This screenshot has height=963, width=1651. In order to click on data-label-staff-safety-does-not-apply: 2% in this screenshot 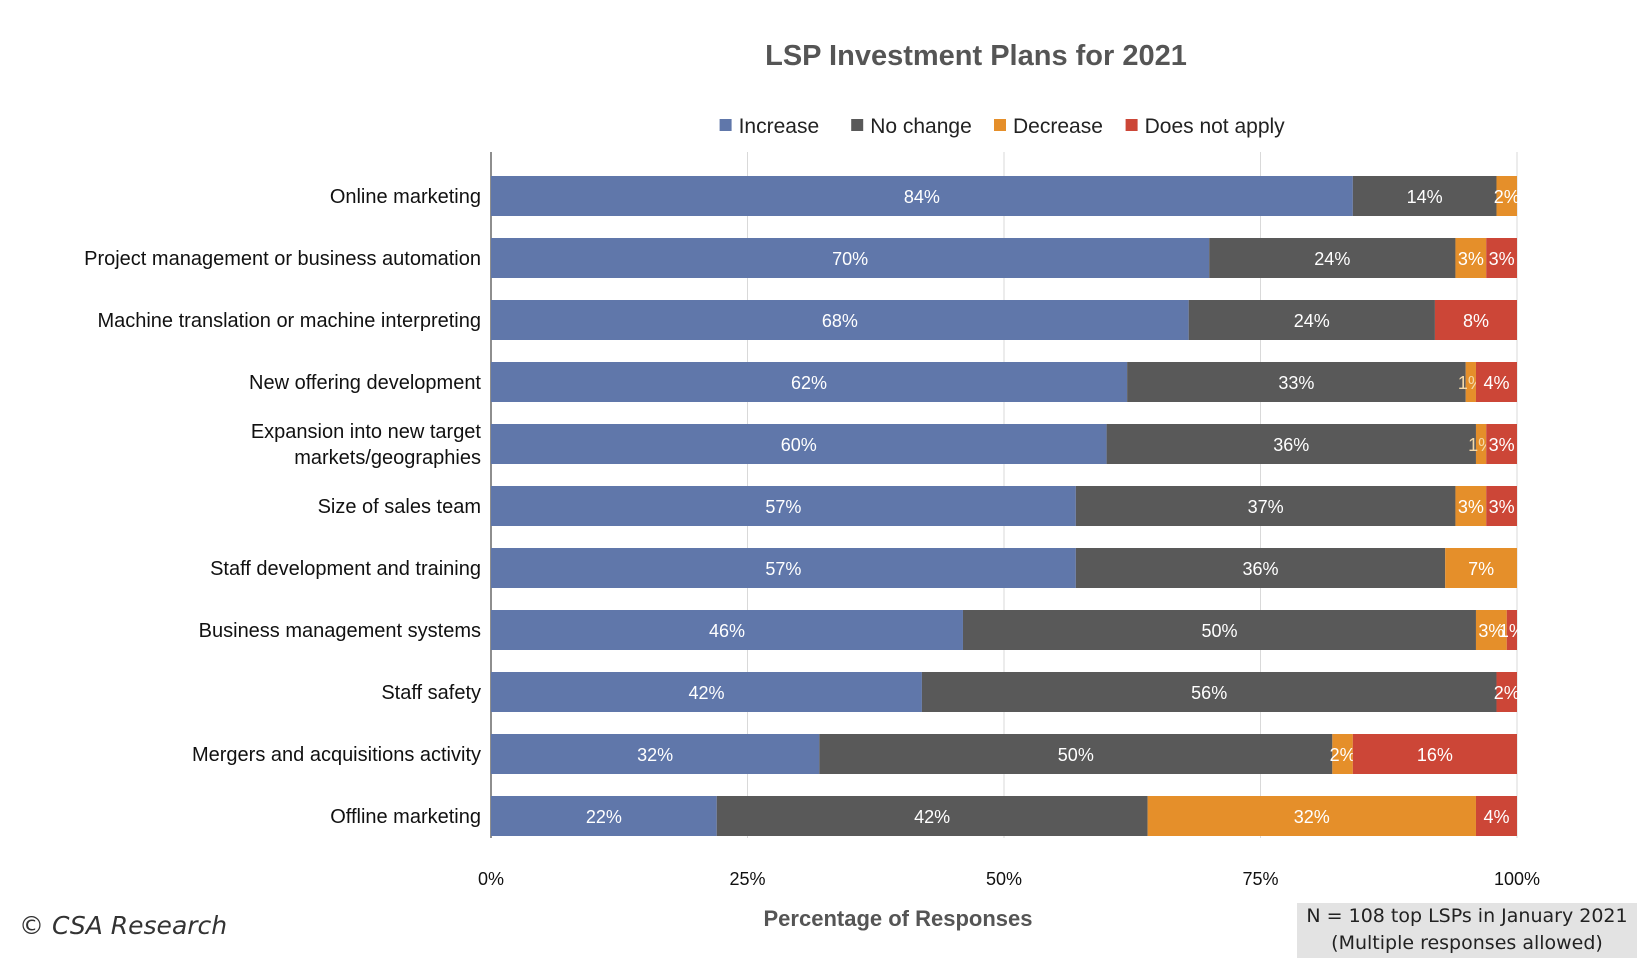, I will do `click(1507, 693)`.